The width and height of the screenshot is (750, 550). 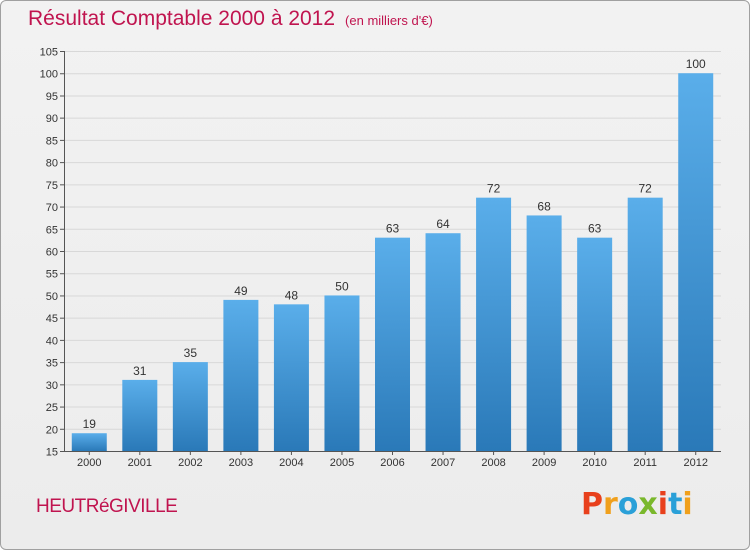 I want to click on bar-value-2010: 63, so click(x=595, y=229).